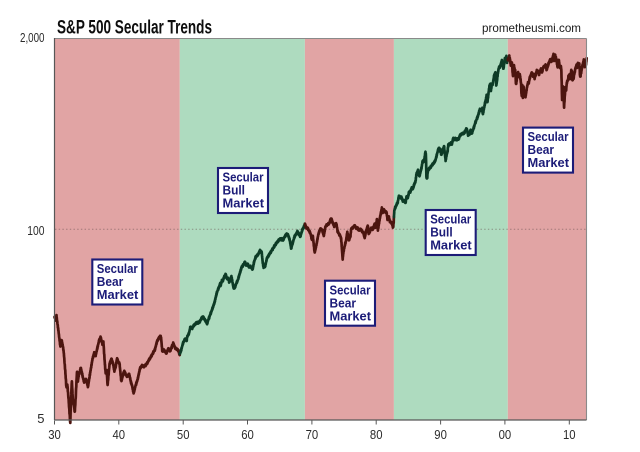 The image size is (640, 452). Describe the element at coordinates (54, 434) in the screenshot. I see `svg-text: 30` at that location.